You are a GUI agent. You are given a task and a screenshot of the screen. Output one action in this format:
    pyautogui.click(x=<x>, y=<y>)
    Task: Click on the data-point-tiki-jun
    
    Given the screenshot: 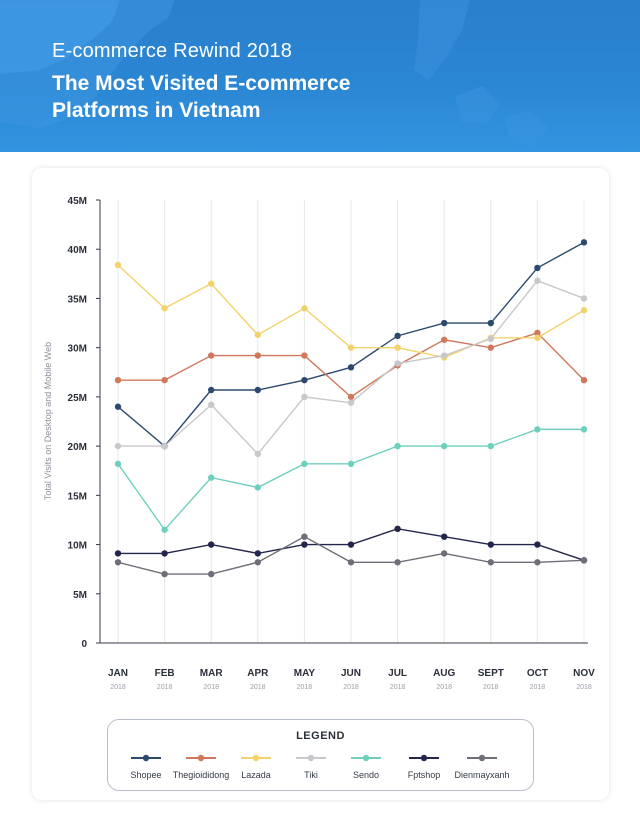 What is the action you would take?
    pyautogui.click(x=351, y=402)
    